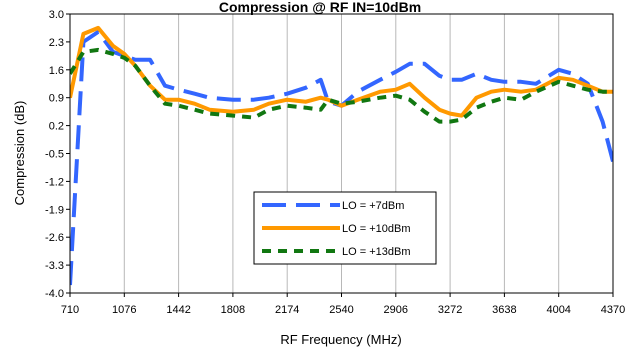 Image resolution: width=629 pixels, height=357 pixels. Describe the element at coordinates (450, 310) in the screenshot. I see `x-tick-label: 3272` at that location.